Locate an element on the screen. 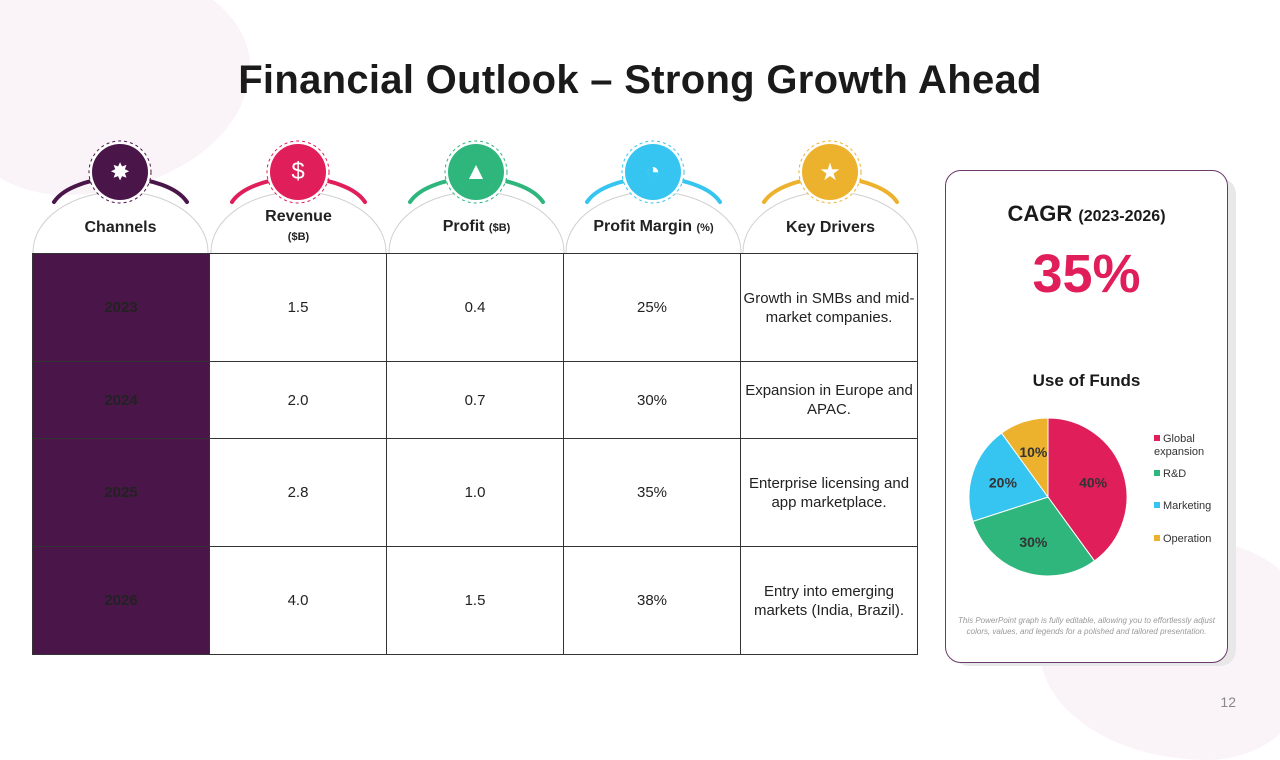 This screenshot has width=1280, height=760. legend-label: Global expansion is located at coordinates (1179, 445).